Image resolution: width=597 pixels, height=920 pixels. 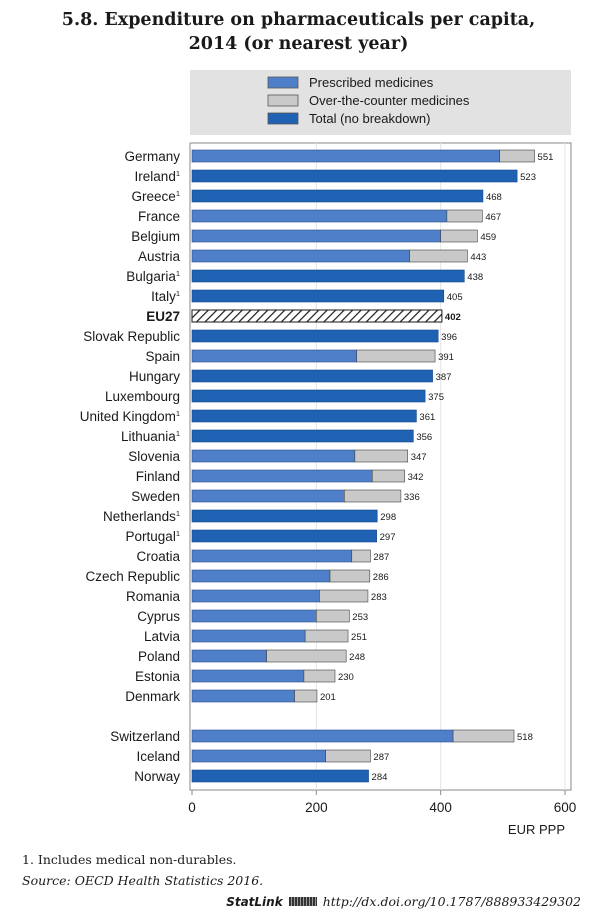 I want to click on category-label-ireland: Ireland1, so click(x=157, y=176).